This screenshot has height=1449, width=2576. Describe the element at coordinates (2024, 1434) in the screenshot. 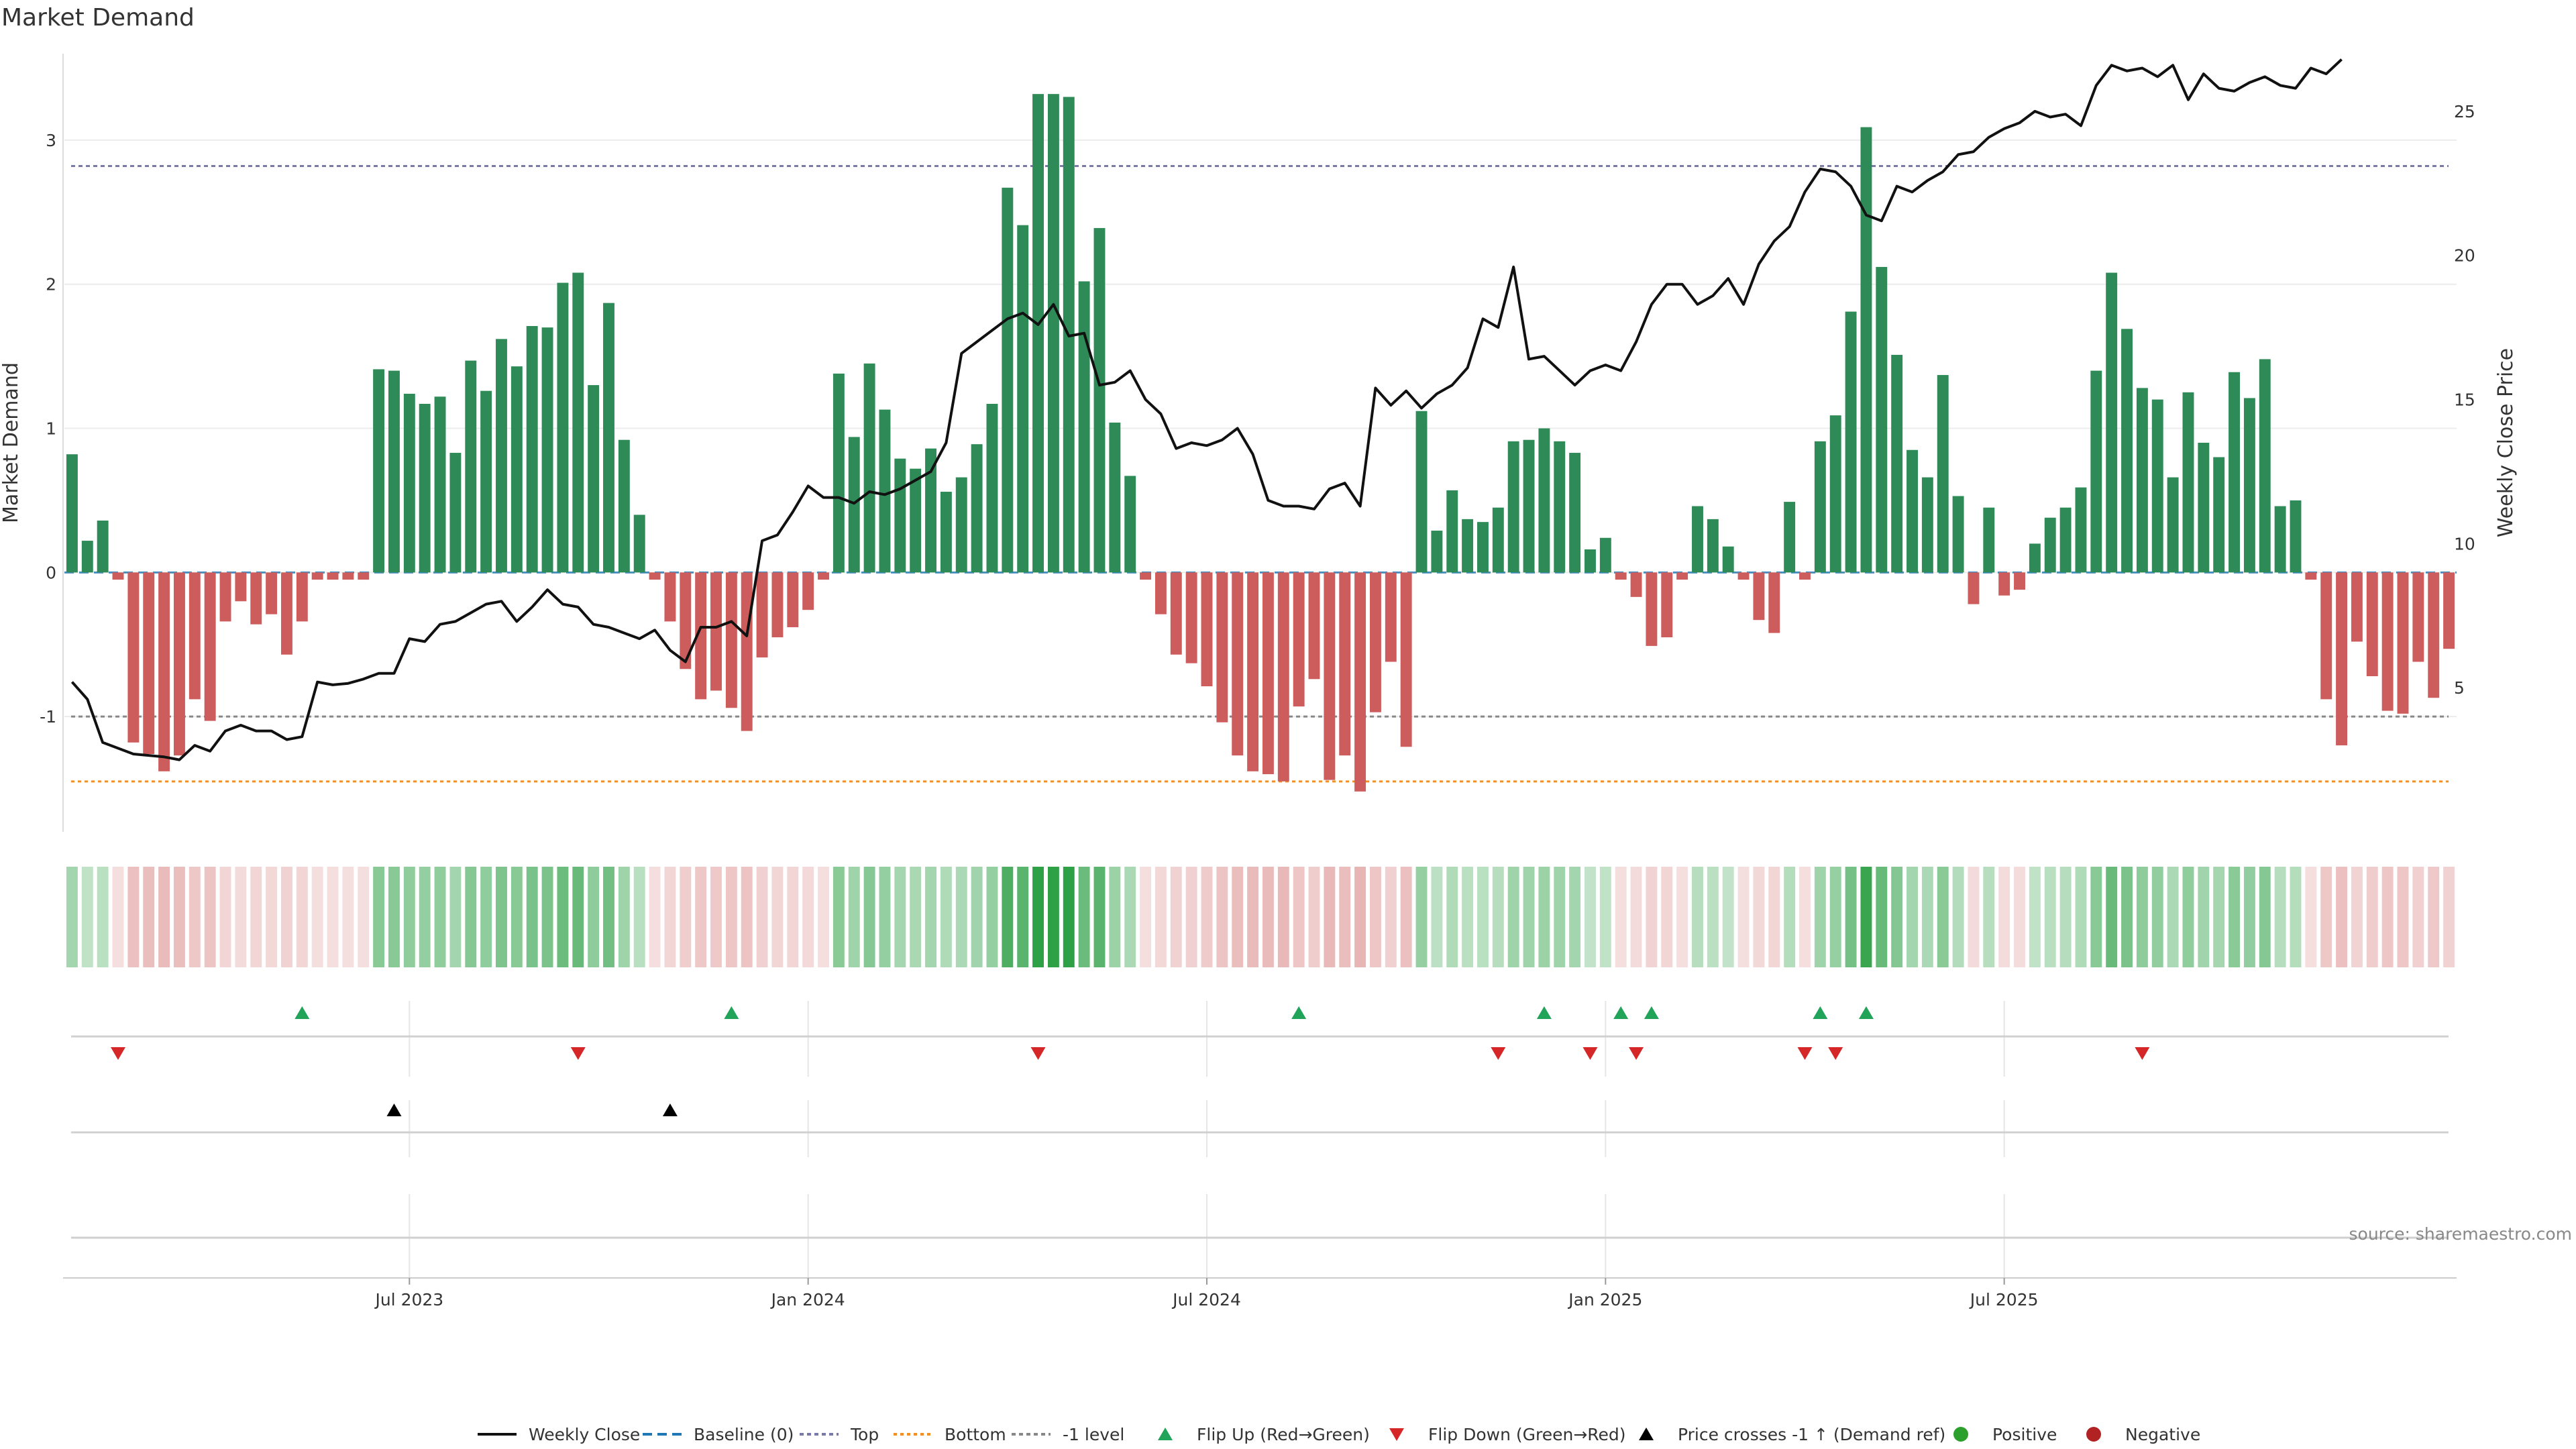

I see `legend-positive-label: Positive` at that location.